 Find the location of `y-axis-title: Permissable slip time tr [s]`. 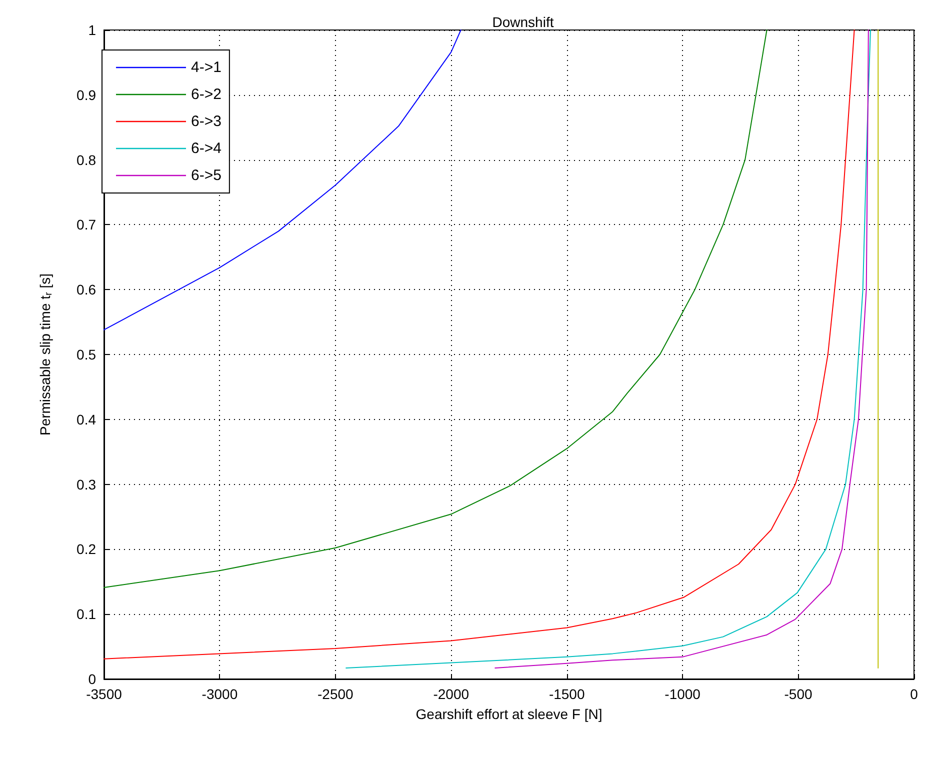

y-axis-title: Permissable slip time tr [s] is located at coordinates (45, 354).